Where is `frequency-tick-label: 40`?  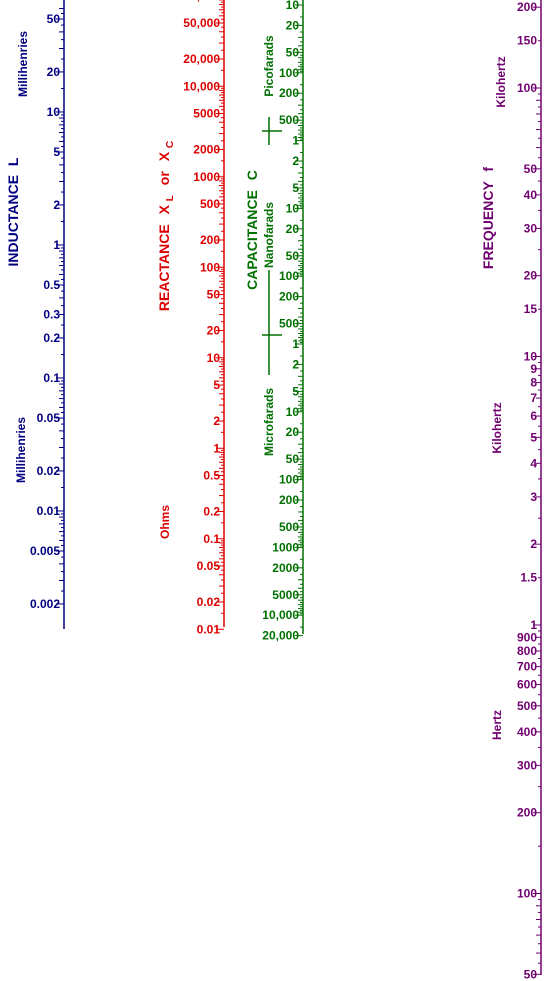
frequency-tick-label: 40 is located at coordinates (531, 195).